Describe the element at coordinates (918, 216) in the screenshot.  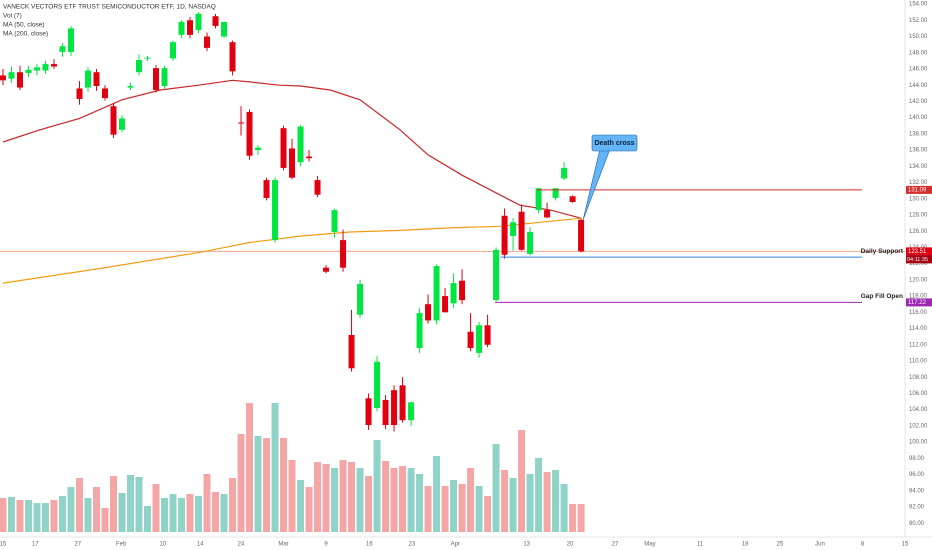
I see `y-tick-label: 128.00` at that location.